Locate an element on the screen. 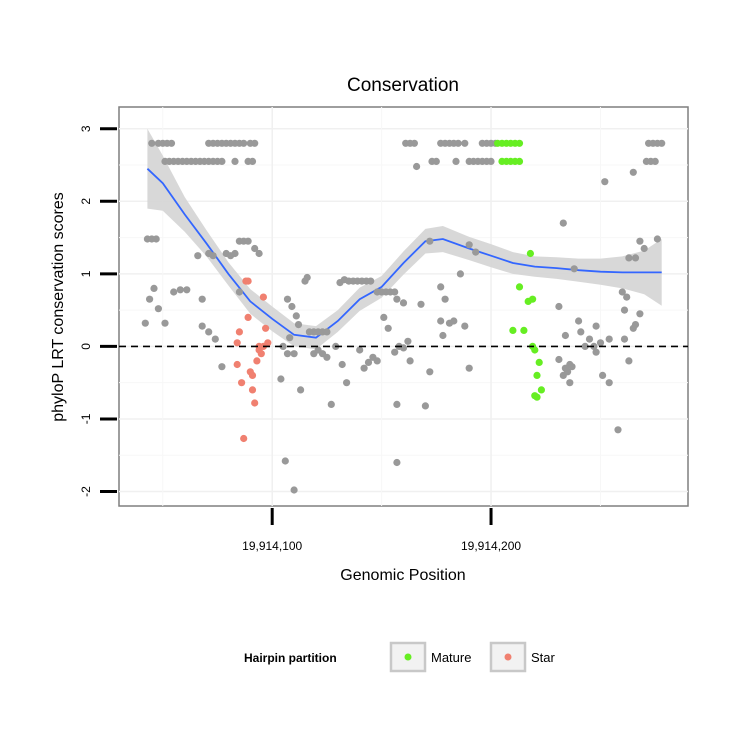  y-tick-label: 2 is located at coordinates (86, 201).